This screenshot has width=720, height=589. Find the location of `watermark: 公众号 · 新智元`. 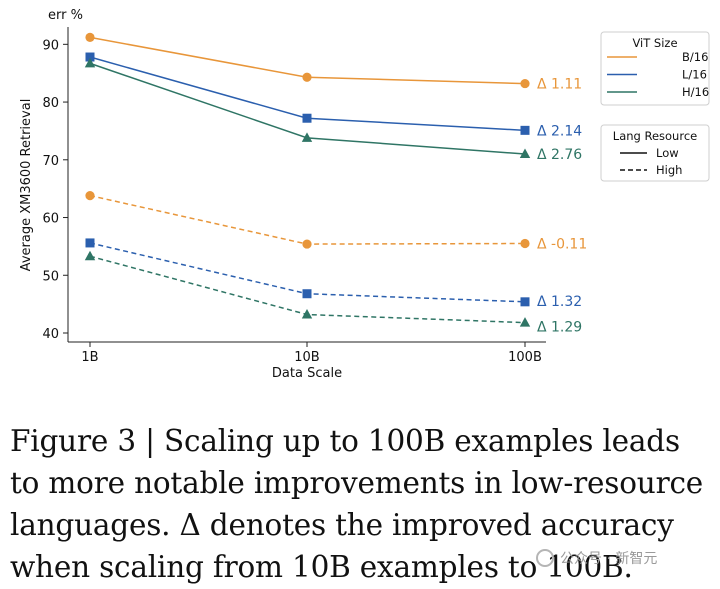

watermark: 公众号 · 新智元 is located at coordinates (596, 558).